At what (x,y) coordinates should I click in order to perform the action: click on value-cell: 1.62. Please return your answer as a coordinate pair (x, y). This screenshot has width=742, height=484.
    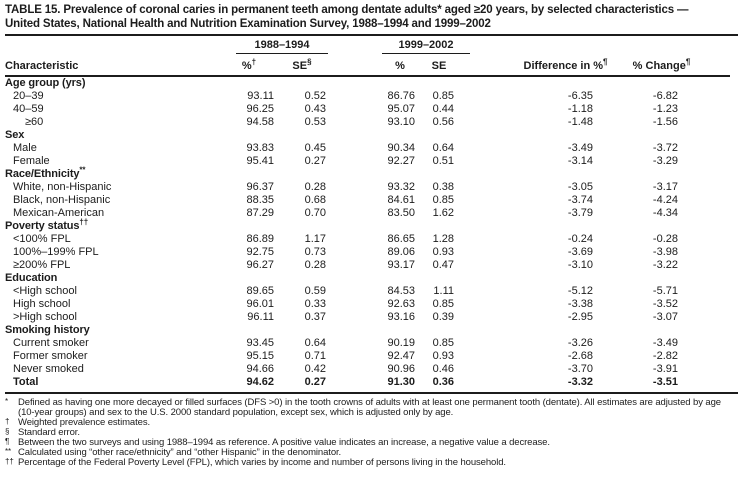
    Looking at the image, I should click on (443, 213).